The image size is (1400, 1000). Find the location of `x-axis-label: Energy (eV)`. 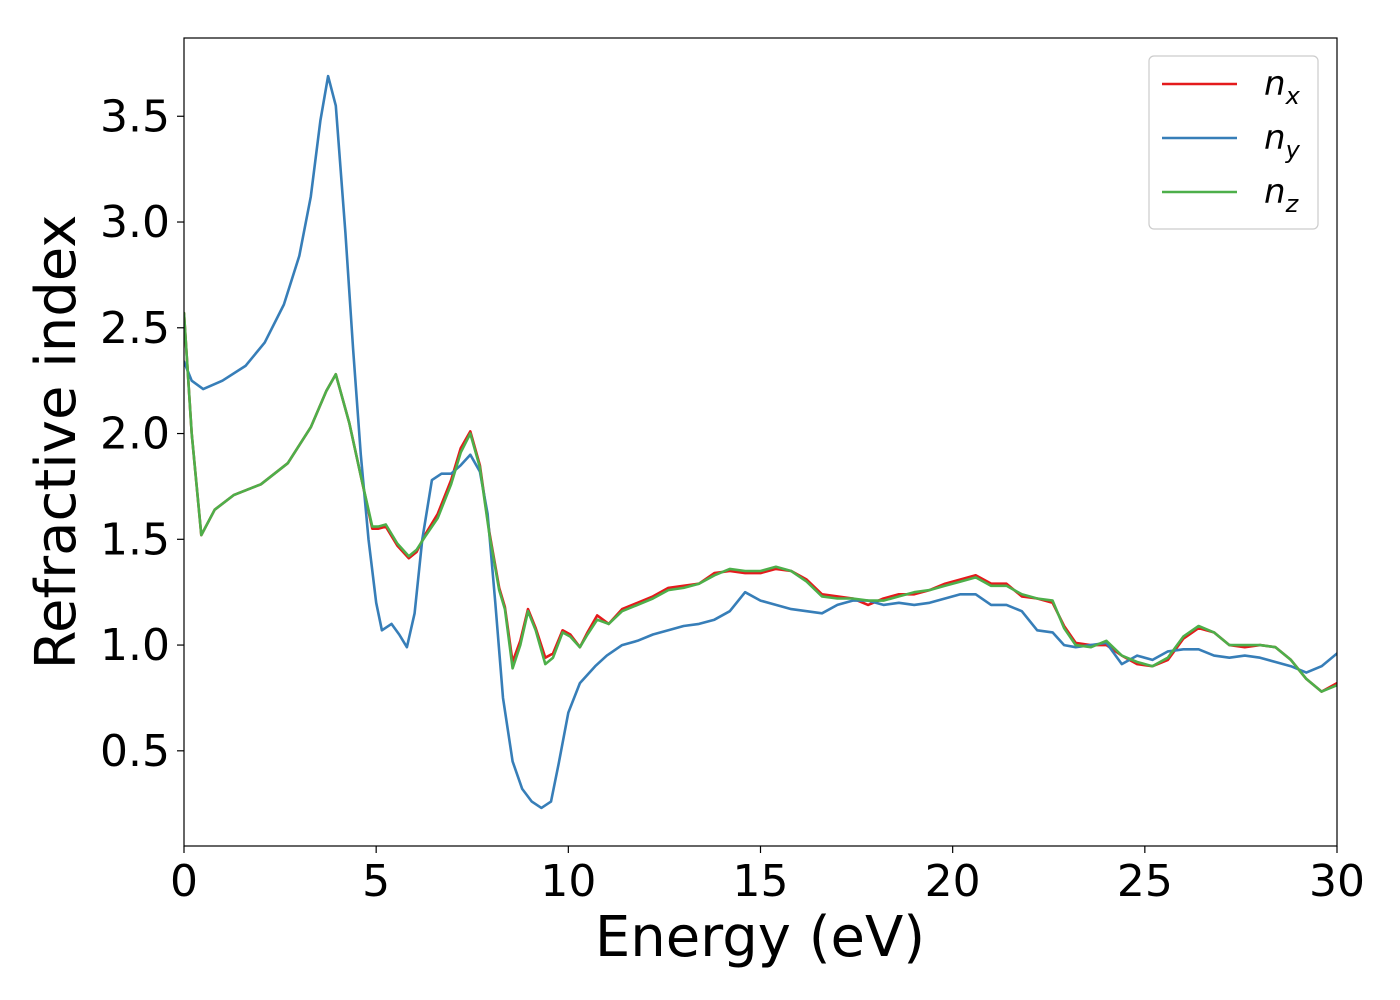

x-axis-label: Energy (eV) is located at coordinates (760, 937).